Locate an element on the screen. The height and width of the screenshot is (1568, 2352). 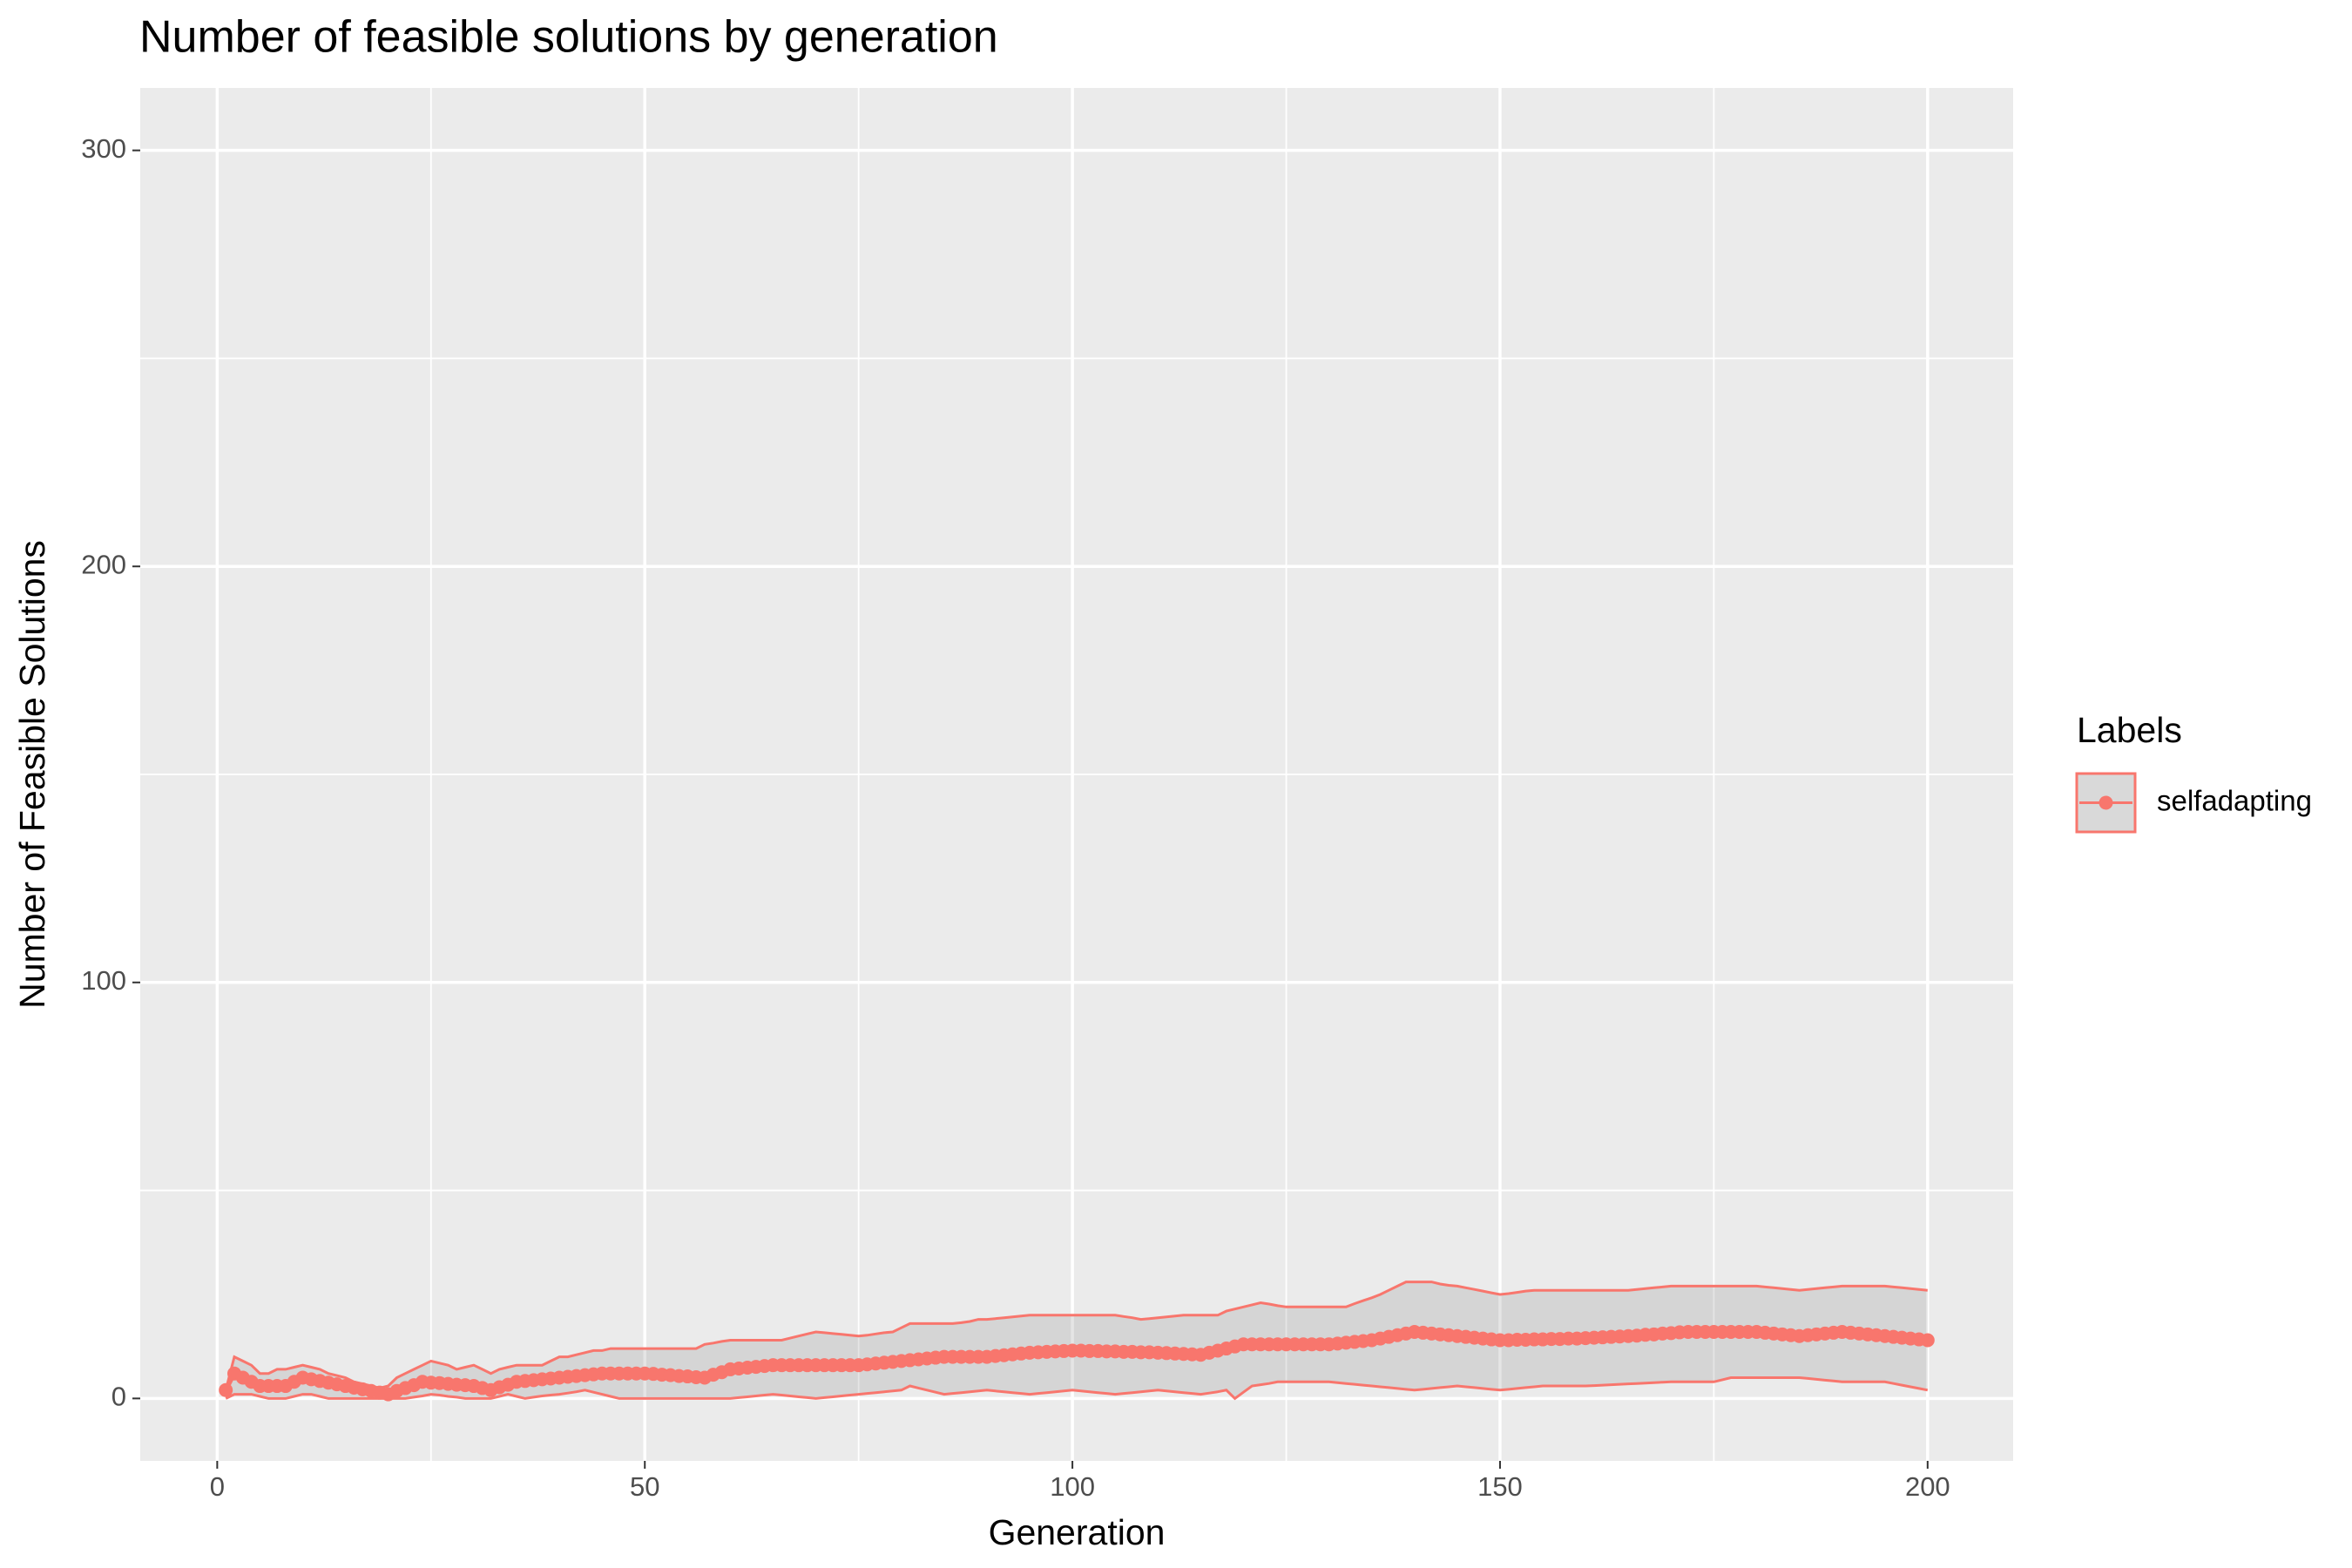
x-tick-label: 50 is located at coordinates (644, 1487).